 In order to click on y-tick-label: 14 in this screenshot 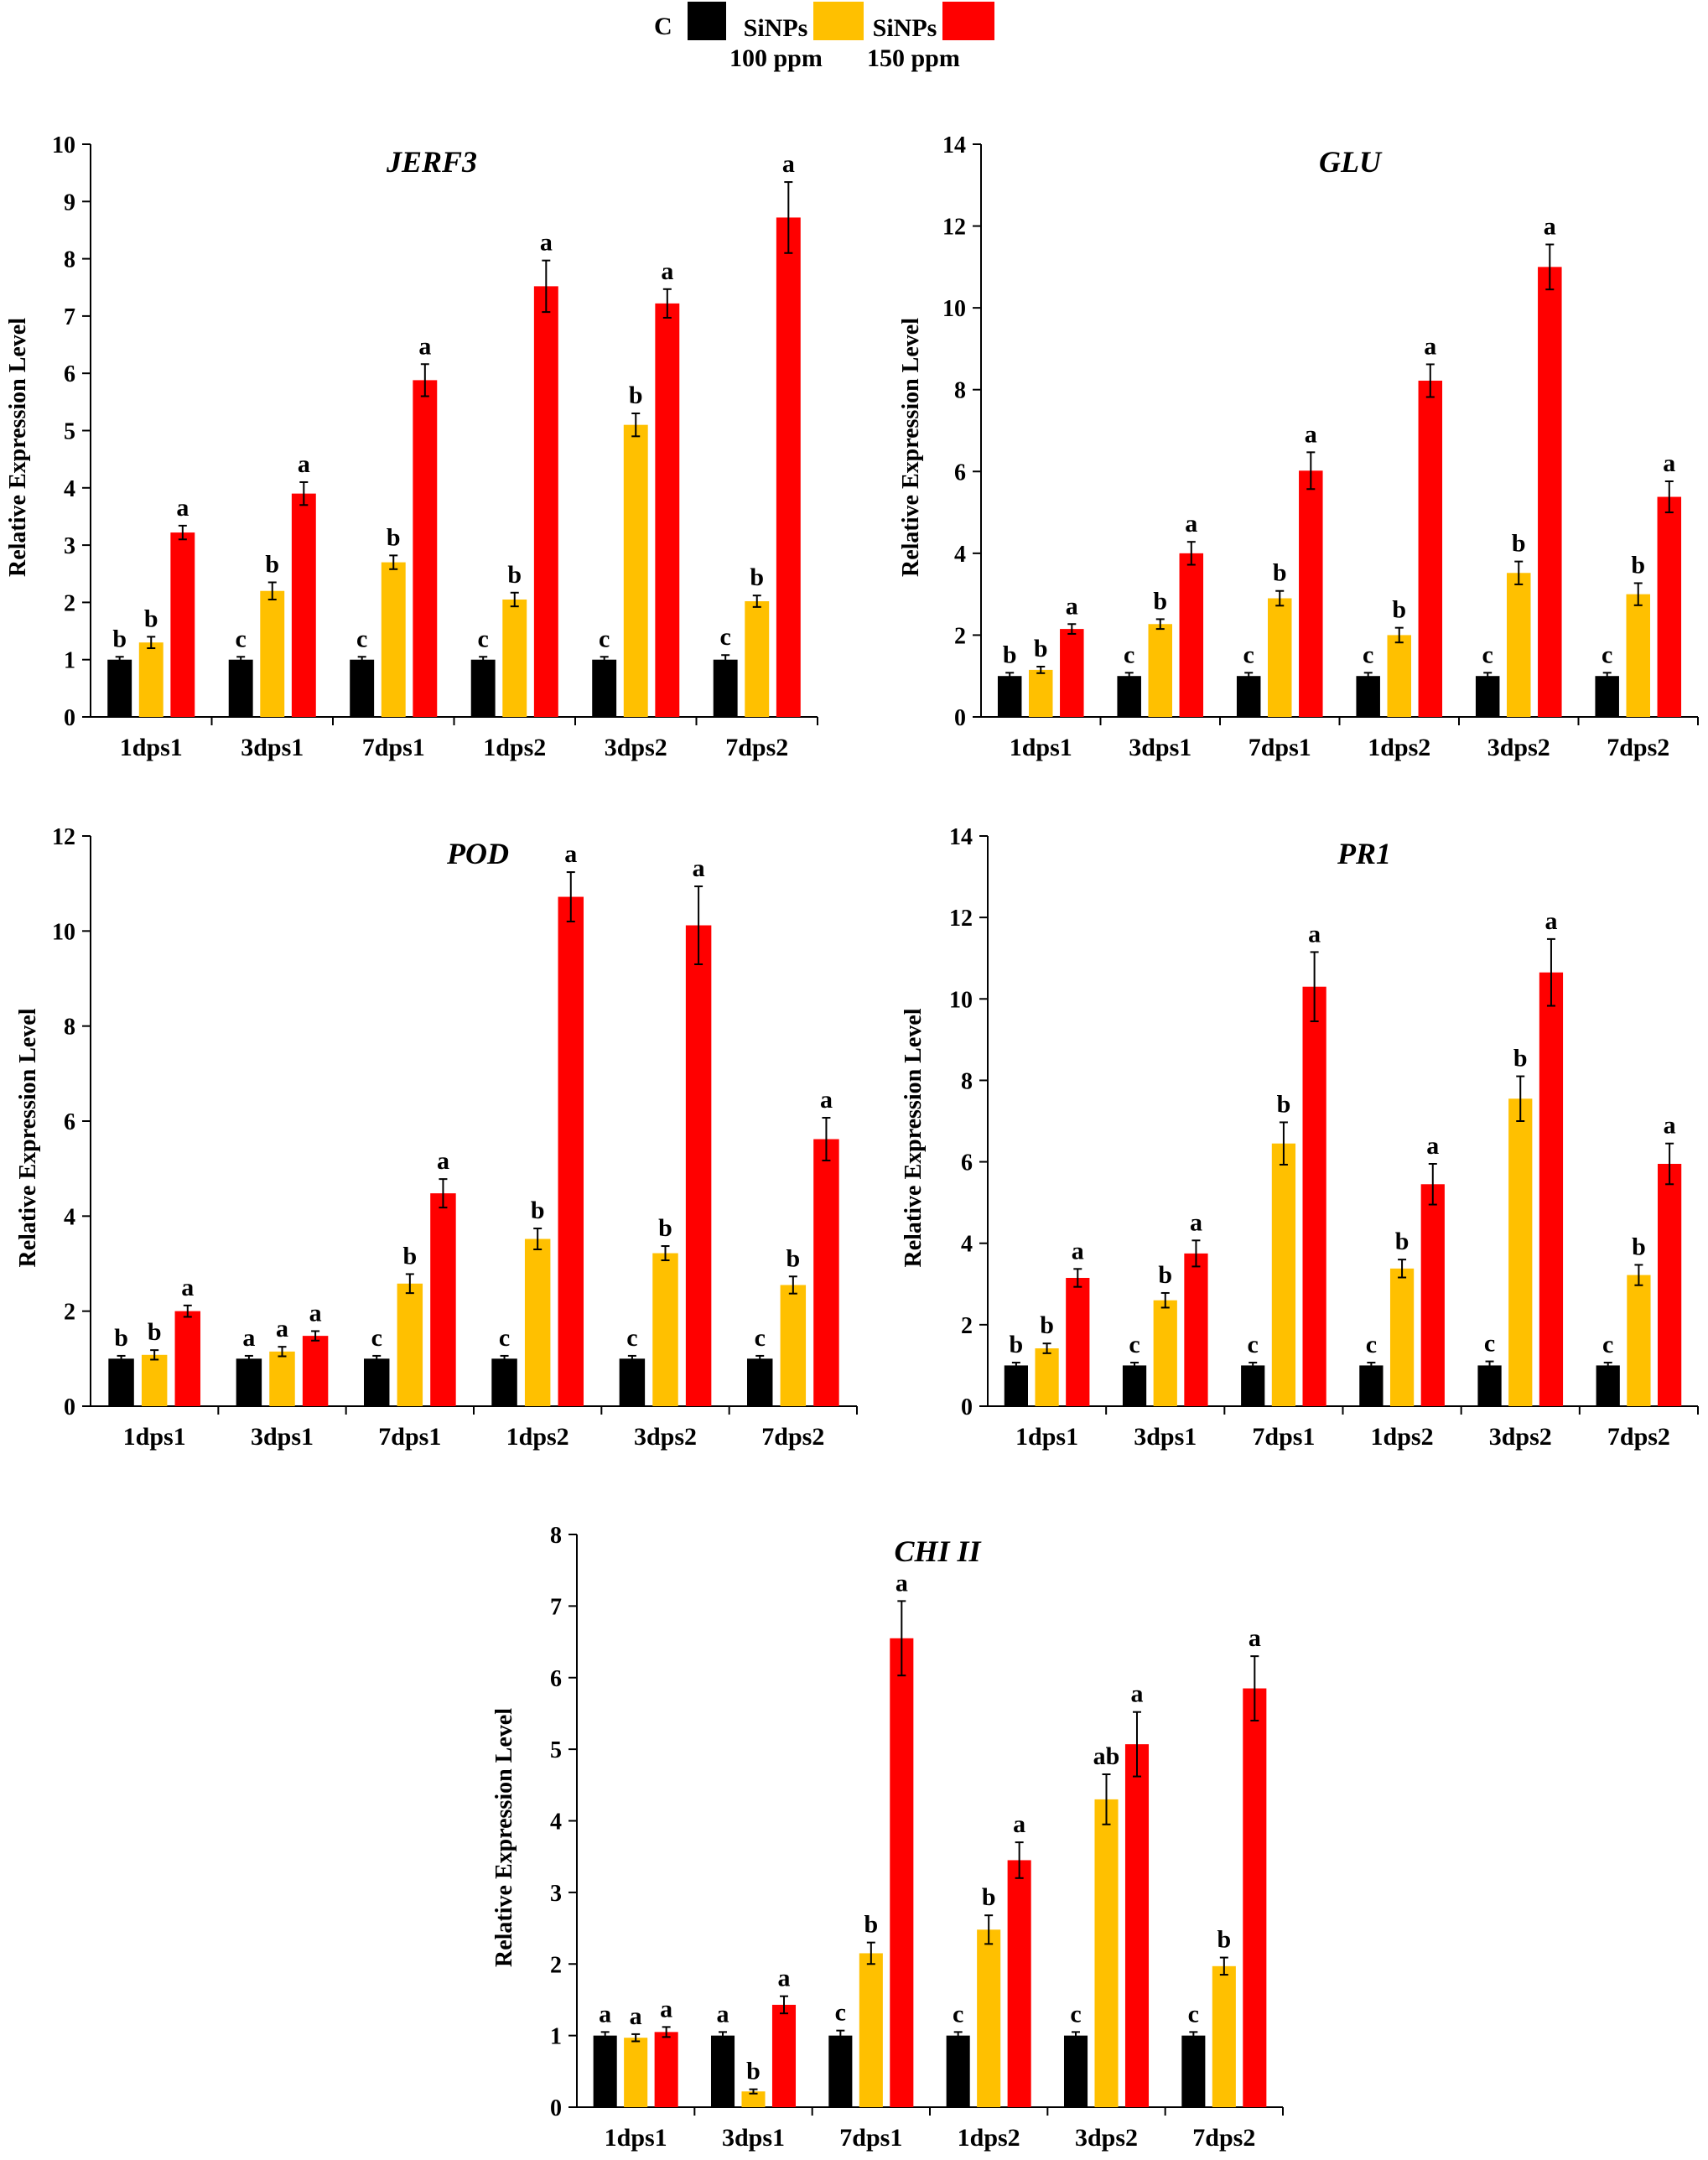, I will do `click(954, 145)`.